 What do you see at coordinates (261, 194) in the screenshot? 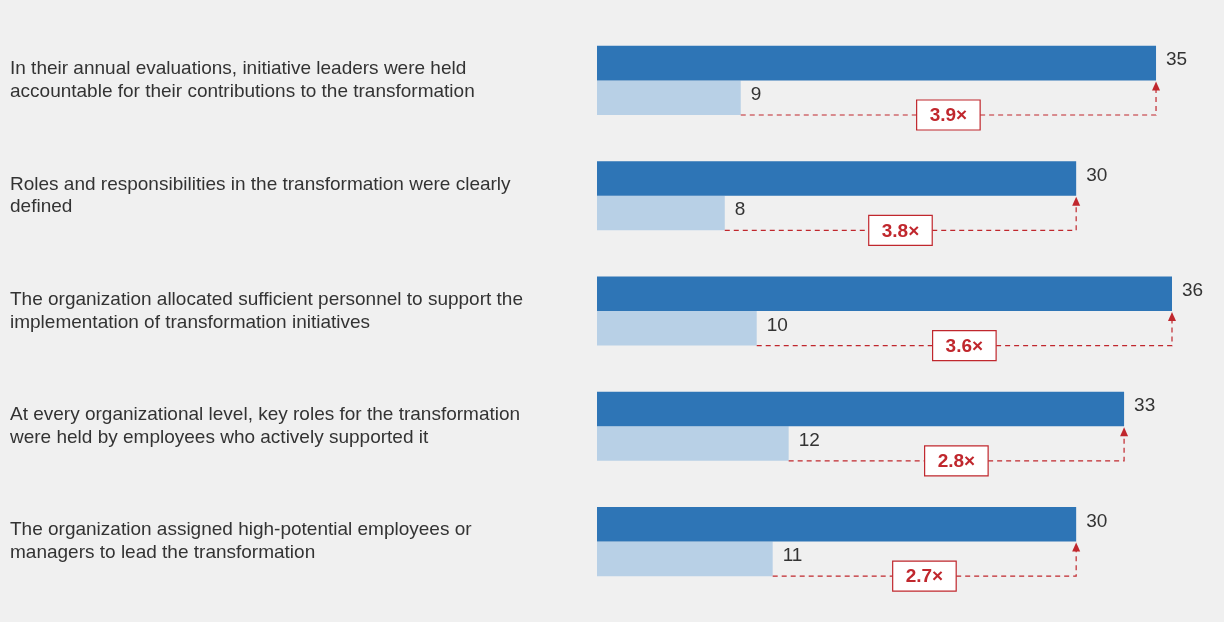
I see `y-tick-label: Roles and responsibilities in the transformation were clearly defined` at bounding box center [261, 194].